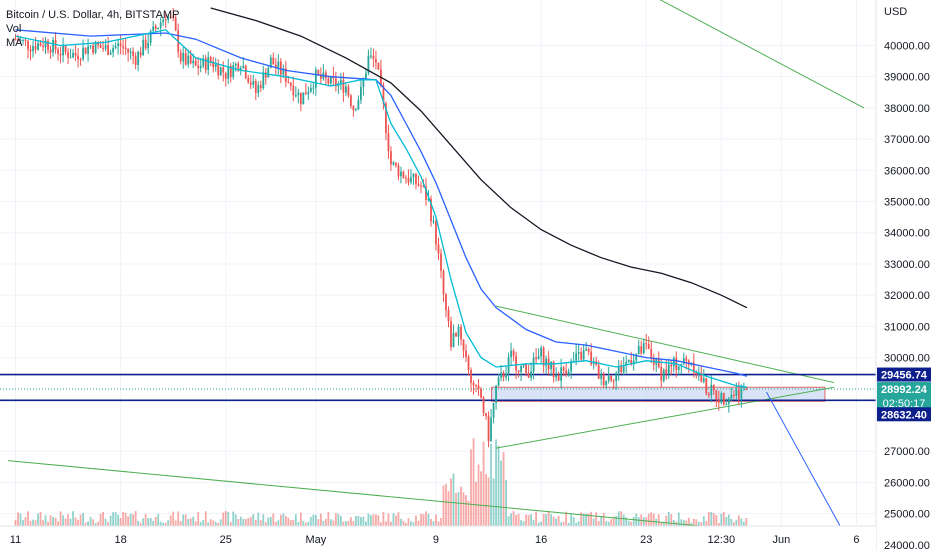 Image resolution: width=932 pixels, height=550 pixels. Describe the element at coordinates (904, 414) in the screenshot. I see `price-label-box` at that location.